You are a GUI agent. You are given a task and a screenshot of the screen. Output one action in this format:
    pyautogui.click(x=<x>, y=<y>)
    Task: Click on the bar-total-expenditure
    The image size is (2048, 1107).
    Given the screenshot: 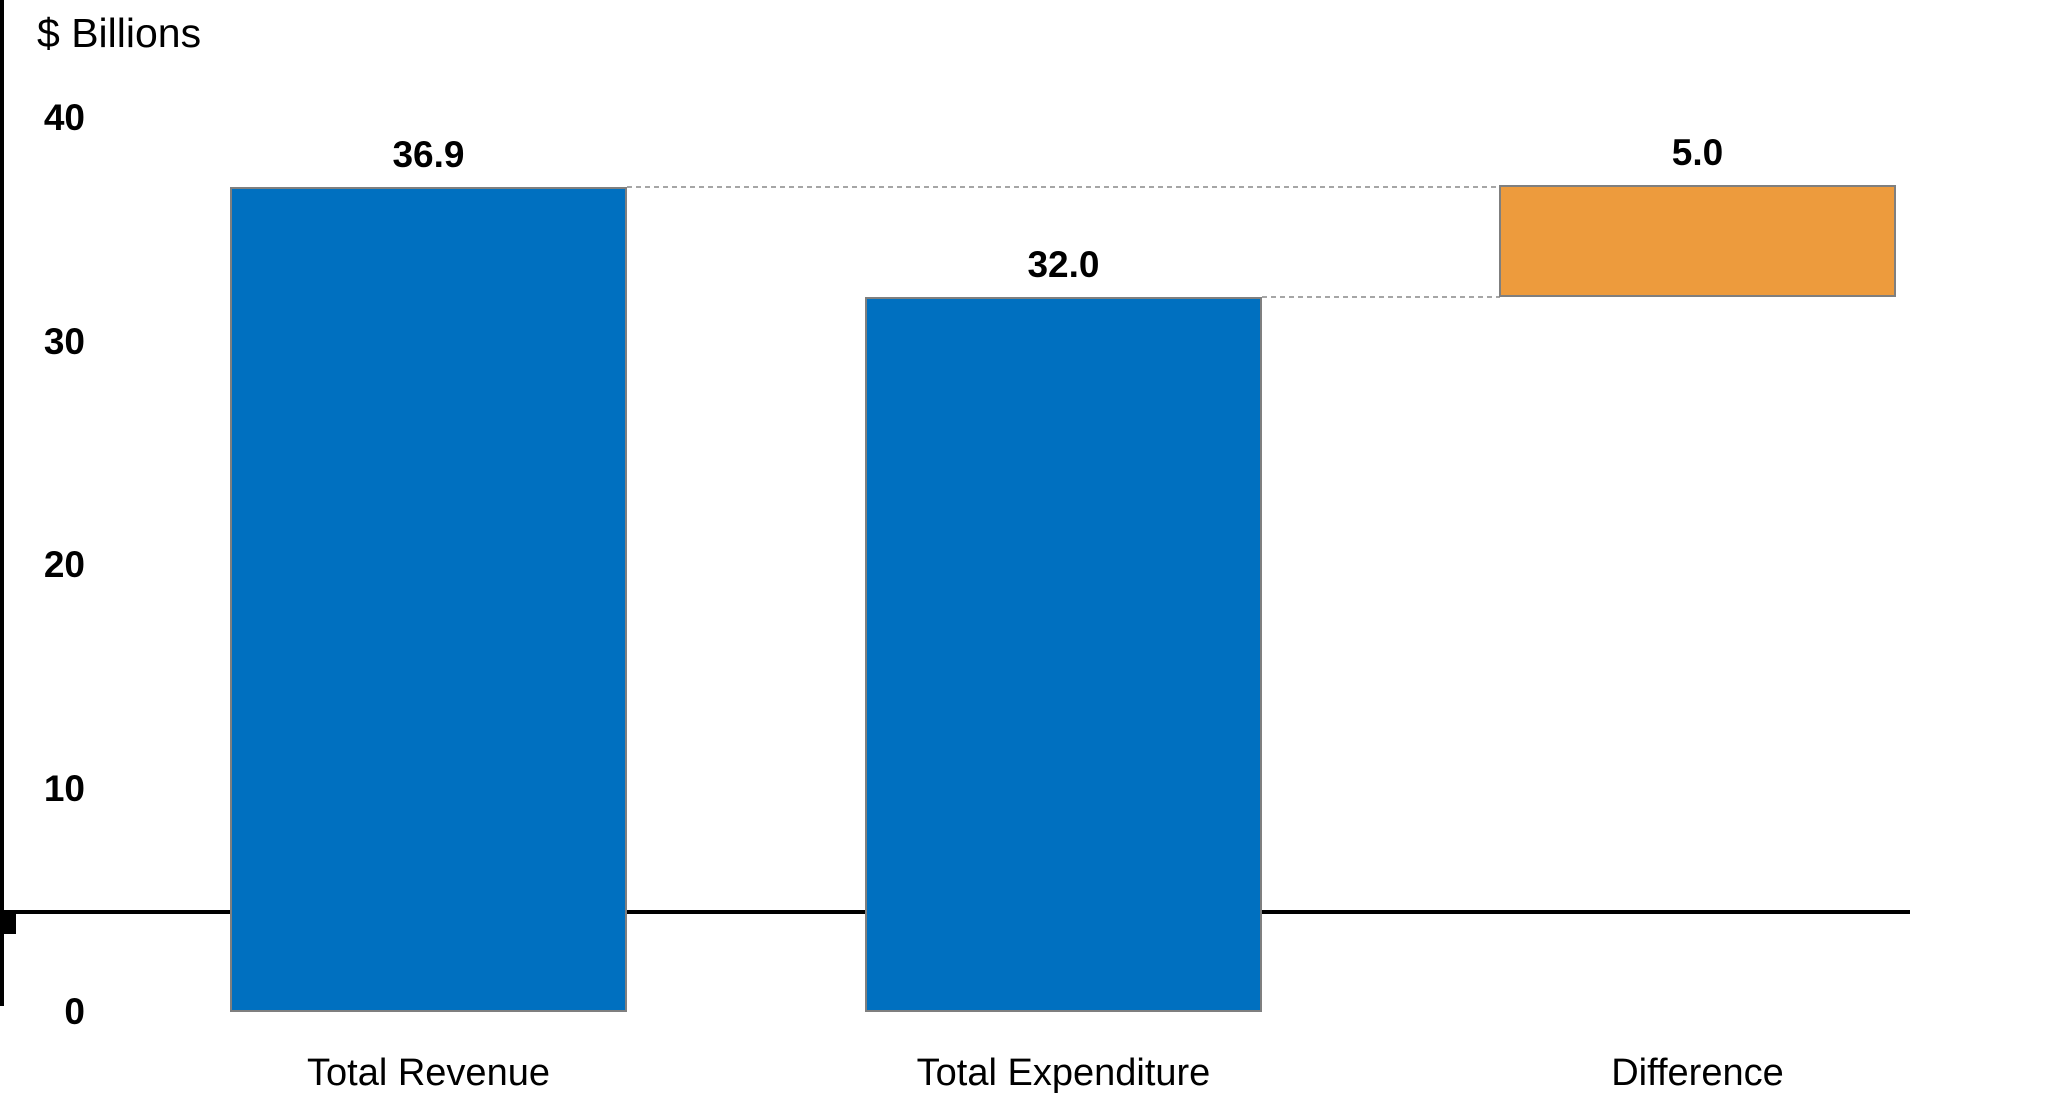 What is the action you would take?
    pyautogui.click(x=1063, y=654)
    